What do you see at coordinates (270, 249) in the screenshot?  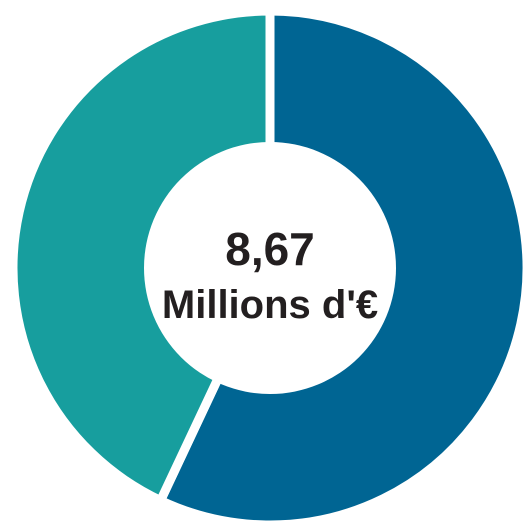 I see `center-value: 8,67` at bounding box center [270, 249].